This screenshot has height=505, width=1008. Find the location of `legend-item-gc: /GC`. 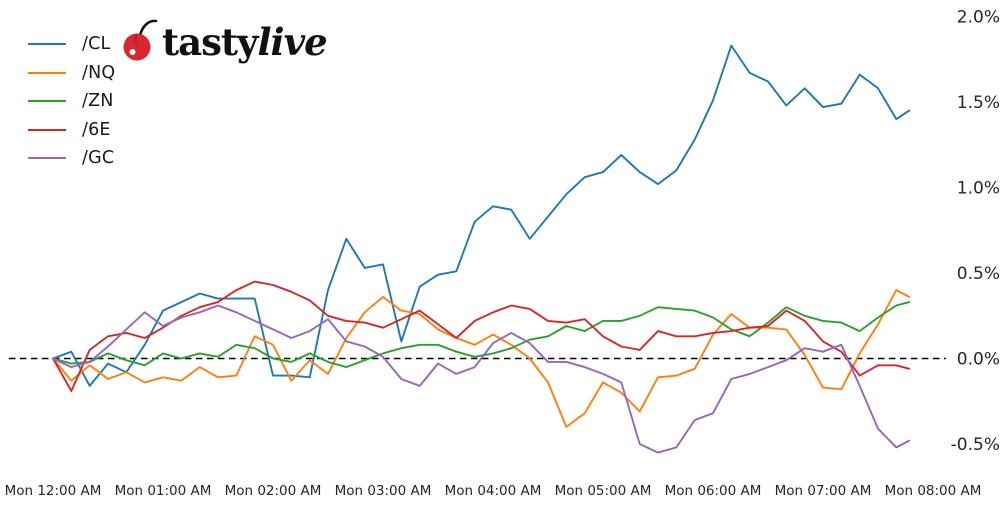

legend-item-gc: /GC is located at coordinates (71, 158).